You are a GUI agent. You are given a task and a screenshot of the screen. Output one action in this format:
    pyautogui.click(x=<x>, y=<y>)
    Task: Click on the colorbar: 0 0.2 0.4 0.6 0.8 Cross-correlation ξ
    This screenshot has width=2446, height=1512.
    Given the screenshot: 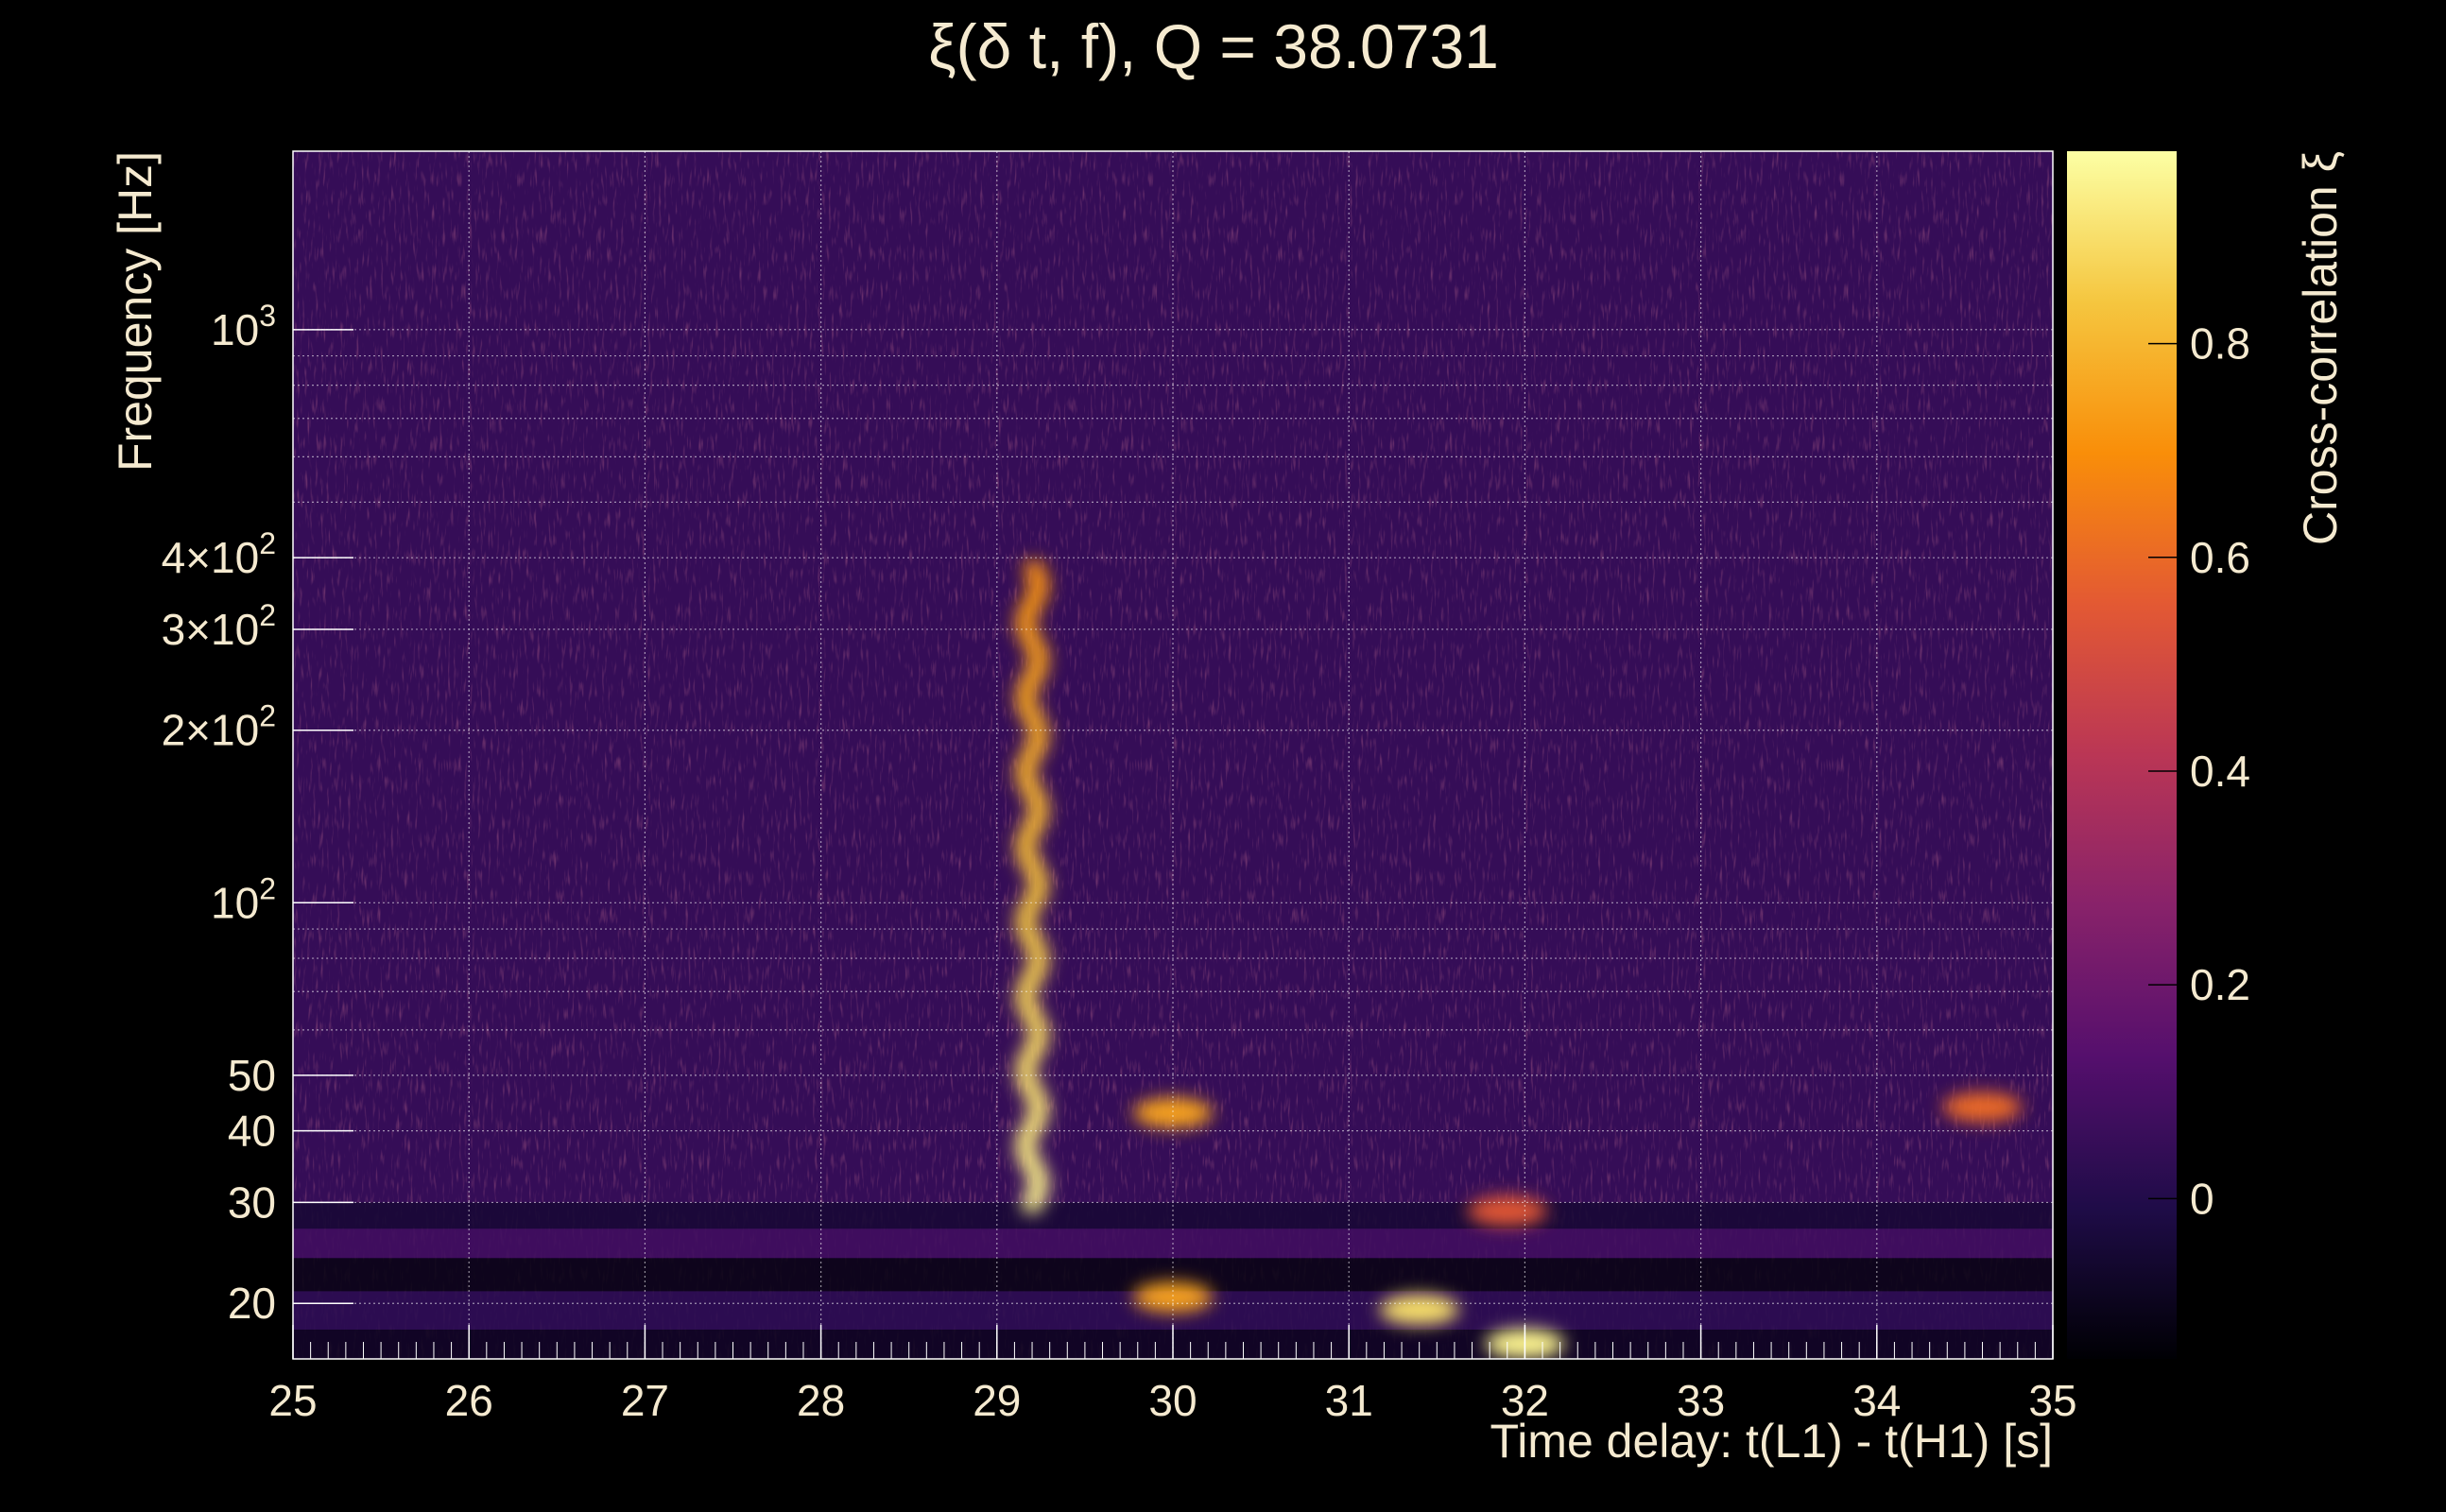 What is the action you would take?
    pyautogui.click(x=2207, y=755)
    